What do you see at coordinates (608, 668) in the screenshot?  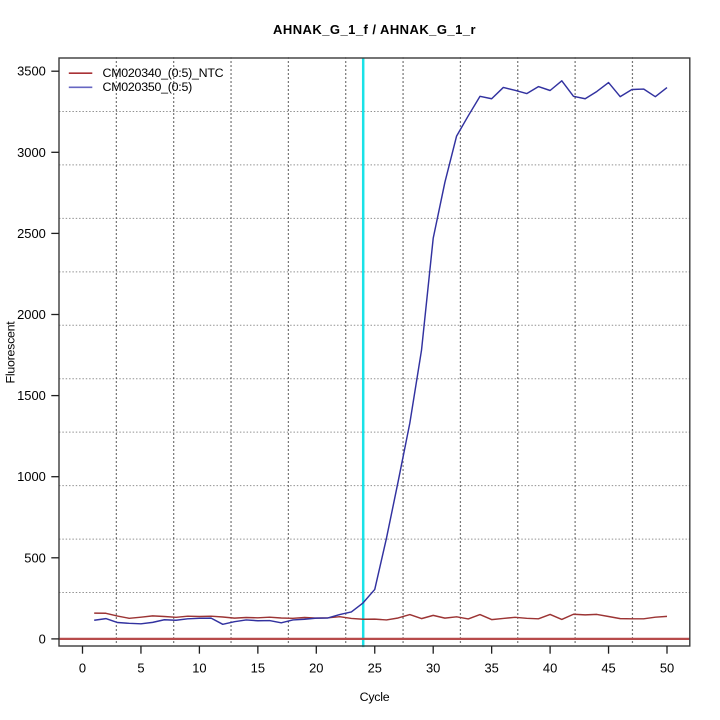 I see `svg-text: 45` at bounding box center [608, 668].